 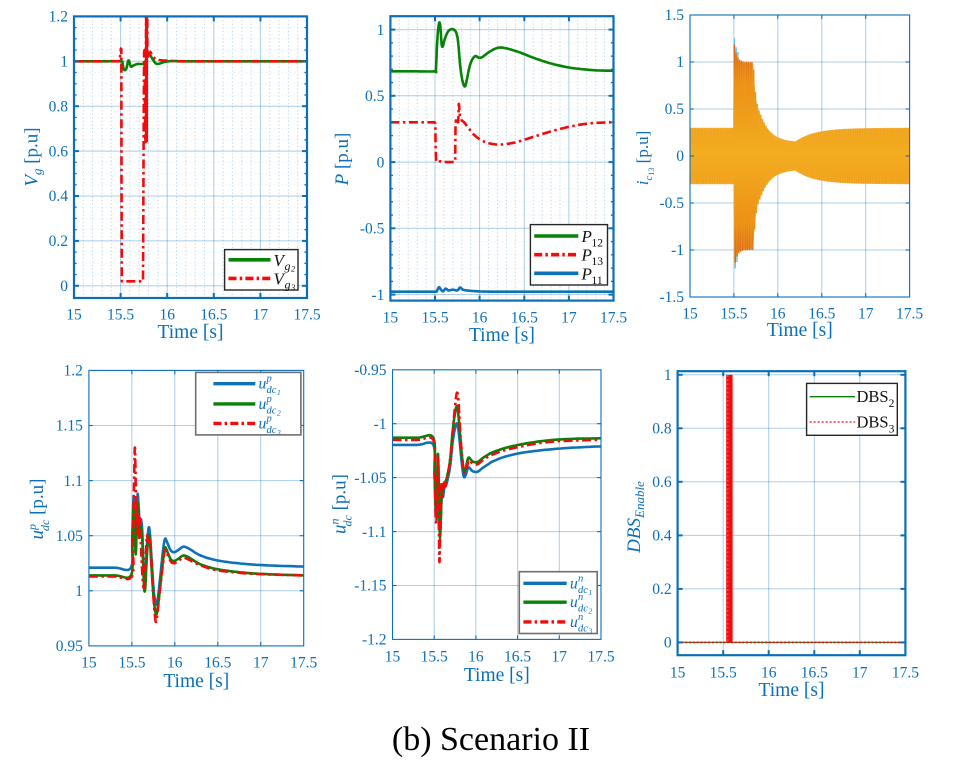 I want to click on svg-text: 1.1, so click(x=73, y=481).